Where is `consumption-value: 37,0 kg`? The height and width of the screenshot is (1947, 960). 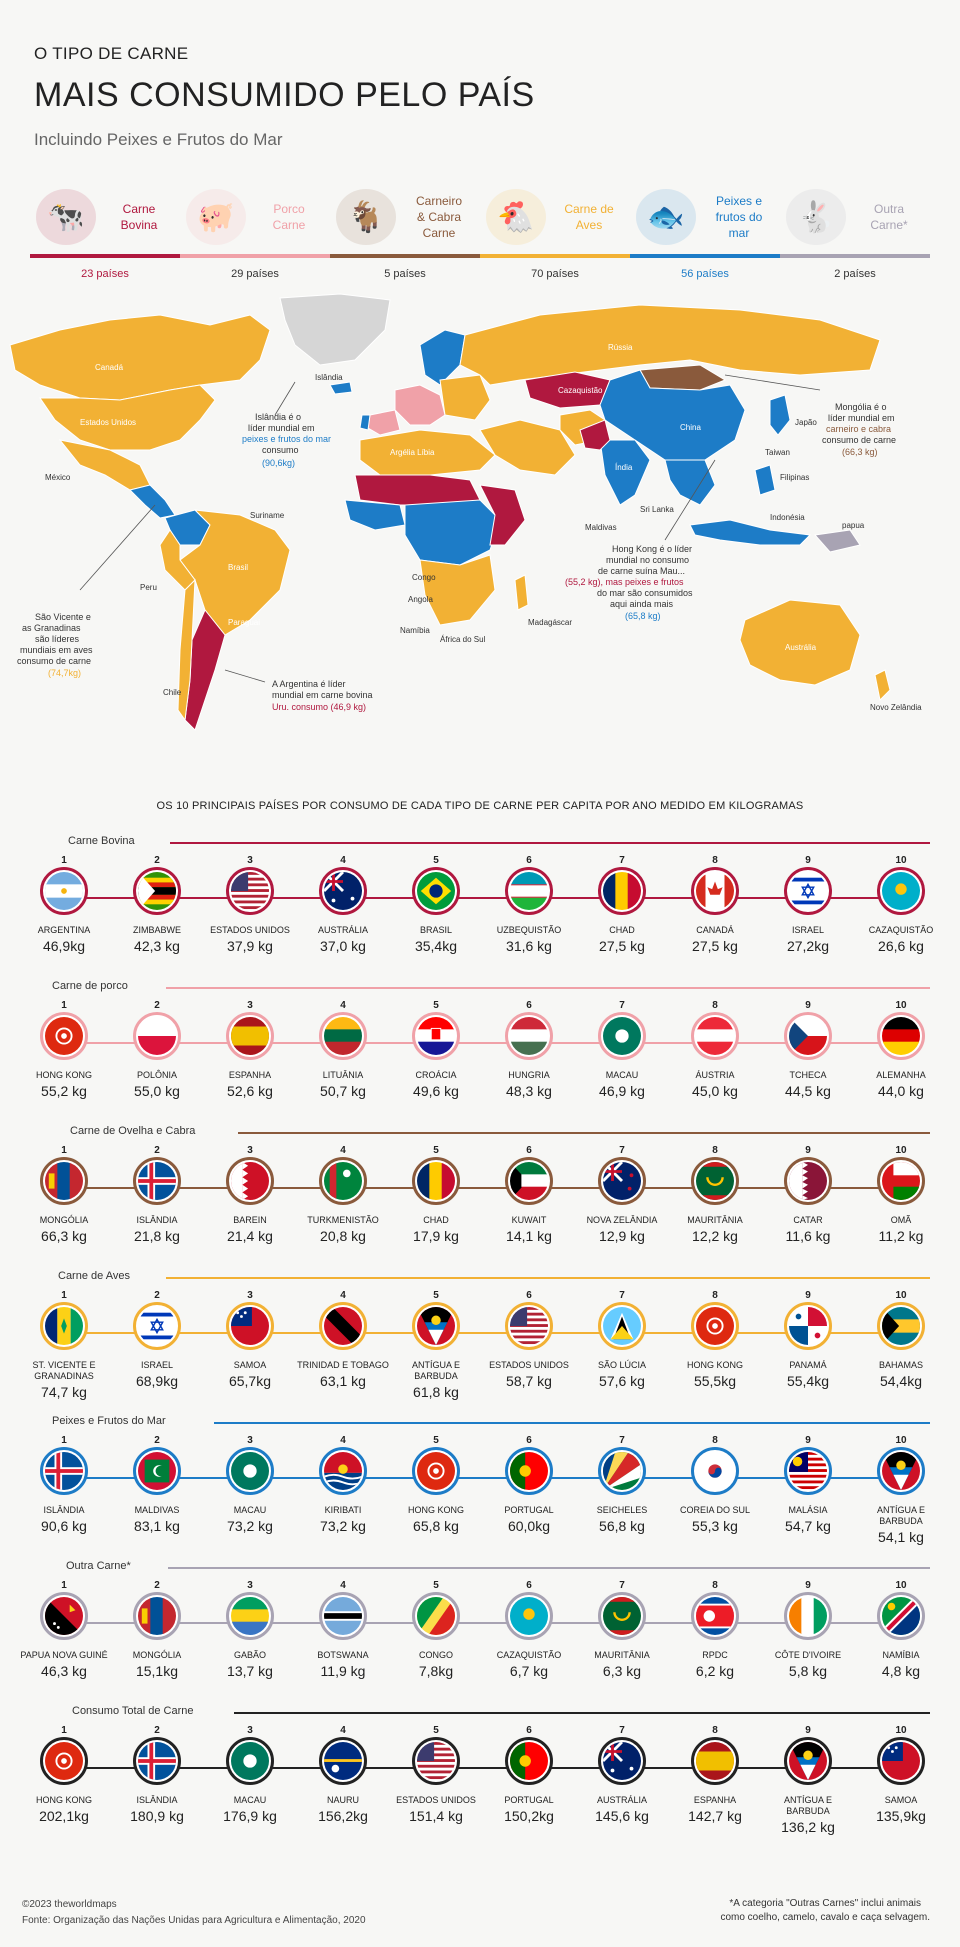 consumption-value: 37,0 kg is located at coordinates (343, 946).